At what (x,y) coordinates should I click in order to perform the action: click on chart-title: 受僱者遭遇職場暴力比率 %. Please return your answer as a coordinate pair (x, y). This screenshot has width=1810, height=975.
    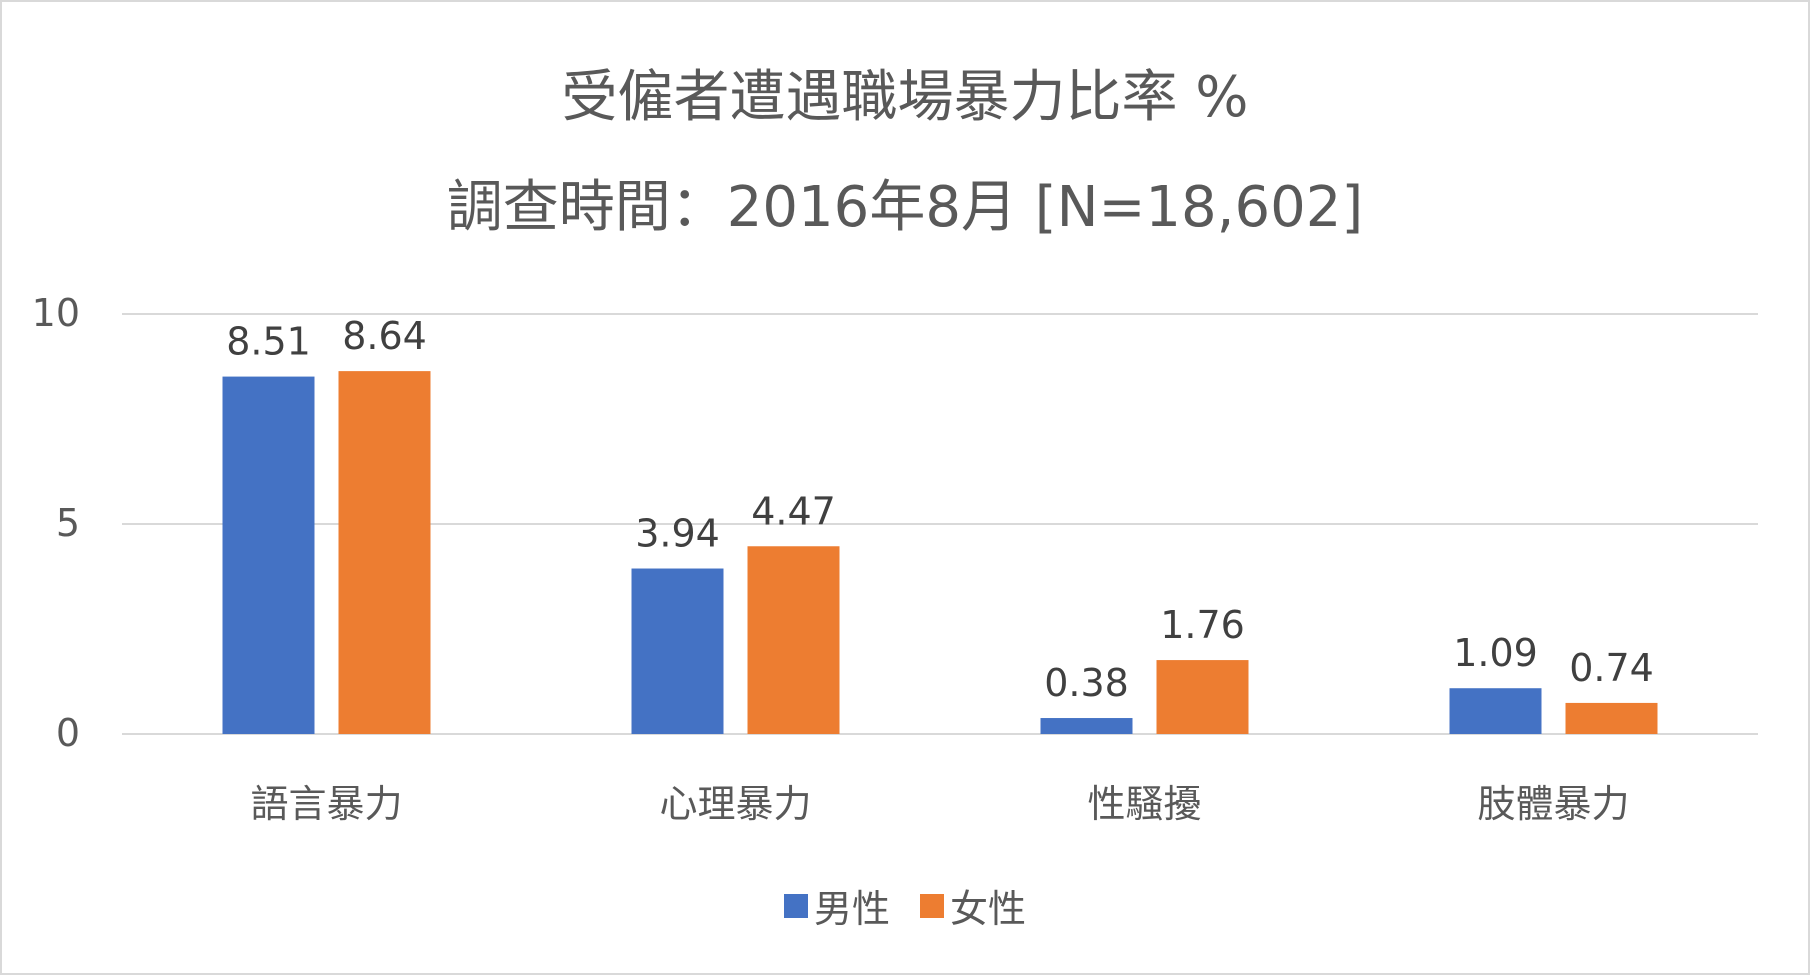
    Looking at the image, I should click on (905, 97).